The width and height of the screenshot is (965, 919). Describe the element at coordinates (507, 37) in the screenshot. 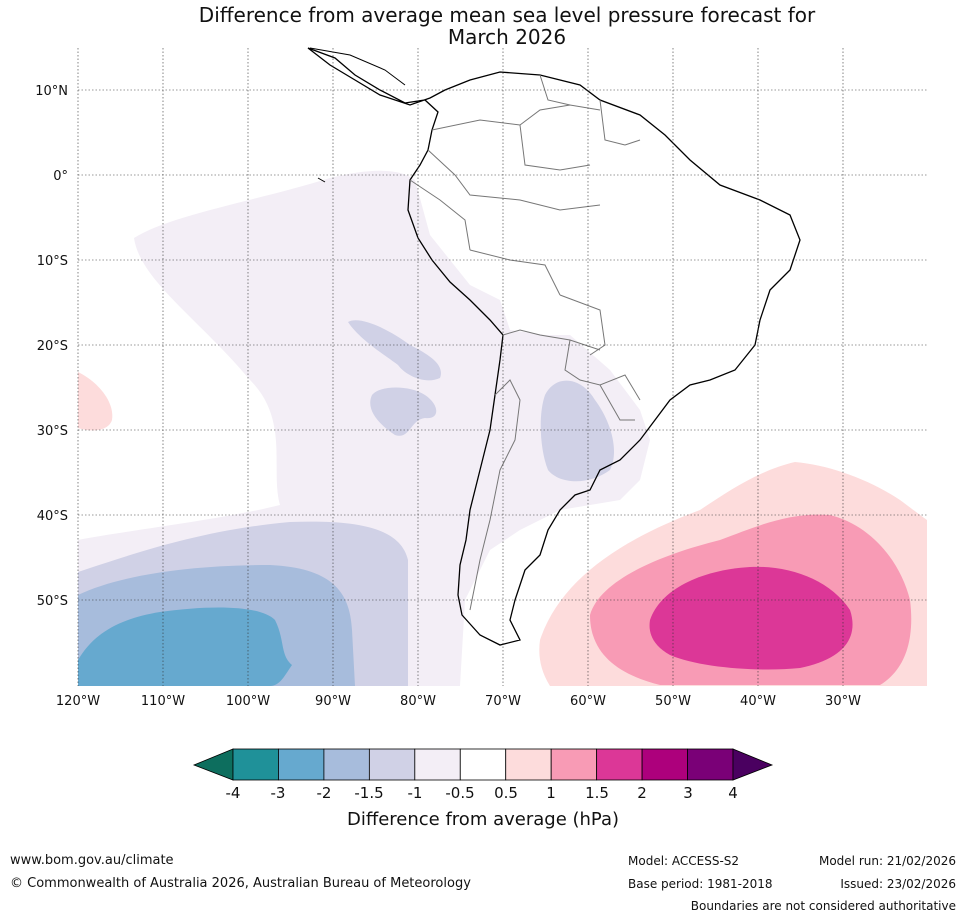

I see `title-line-2: March 2026` at that location.